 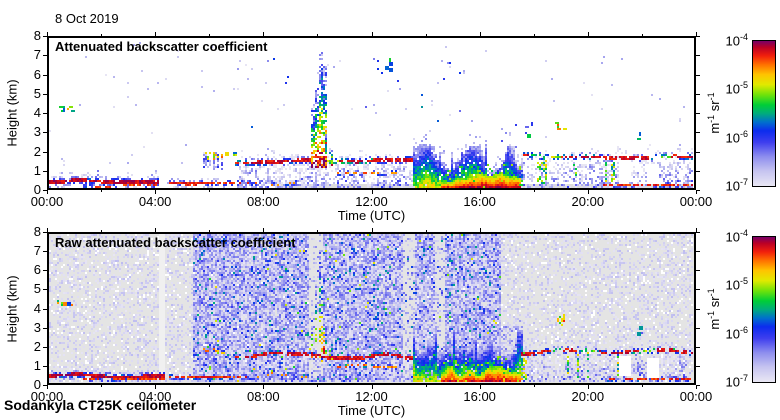 I want to click on instrument-label: Sodankyla CT25K ceilometer, so click(x=100, y=405).